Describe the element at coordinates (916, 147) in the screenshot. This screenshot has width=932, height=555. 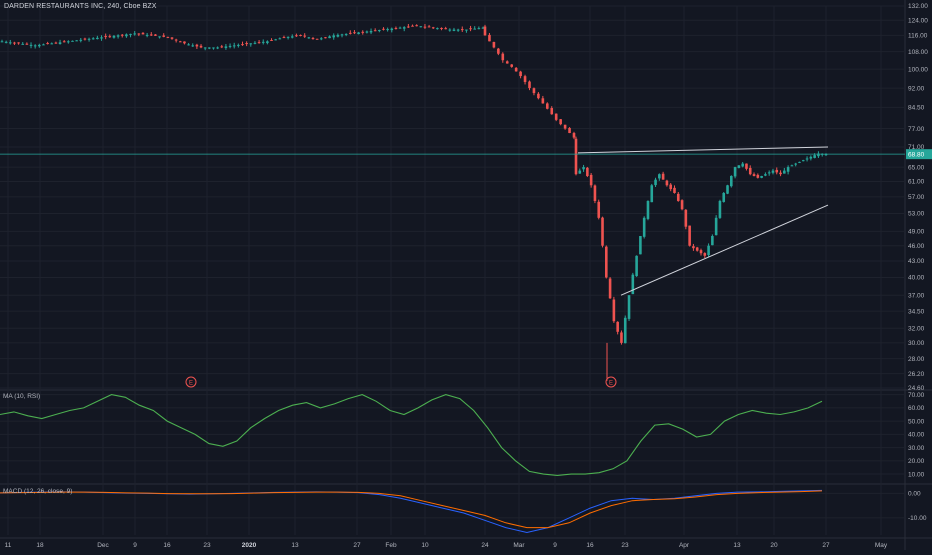
I see `y-tick-label: 71.00` at that location.